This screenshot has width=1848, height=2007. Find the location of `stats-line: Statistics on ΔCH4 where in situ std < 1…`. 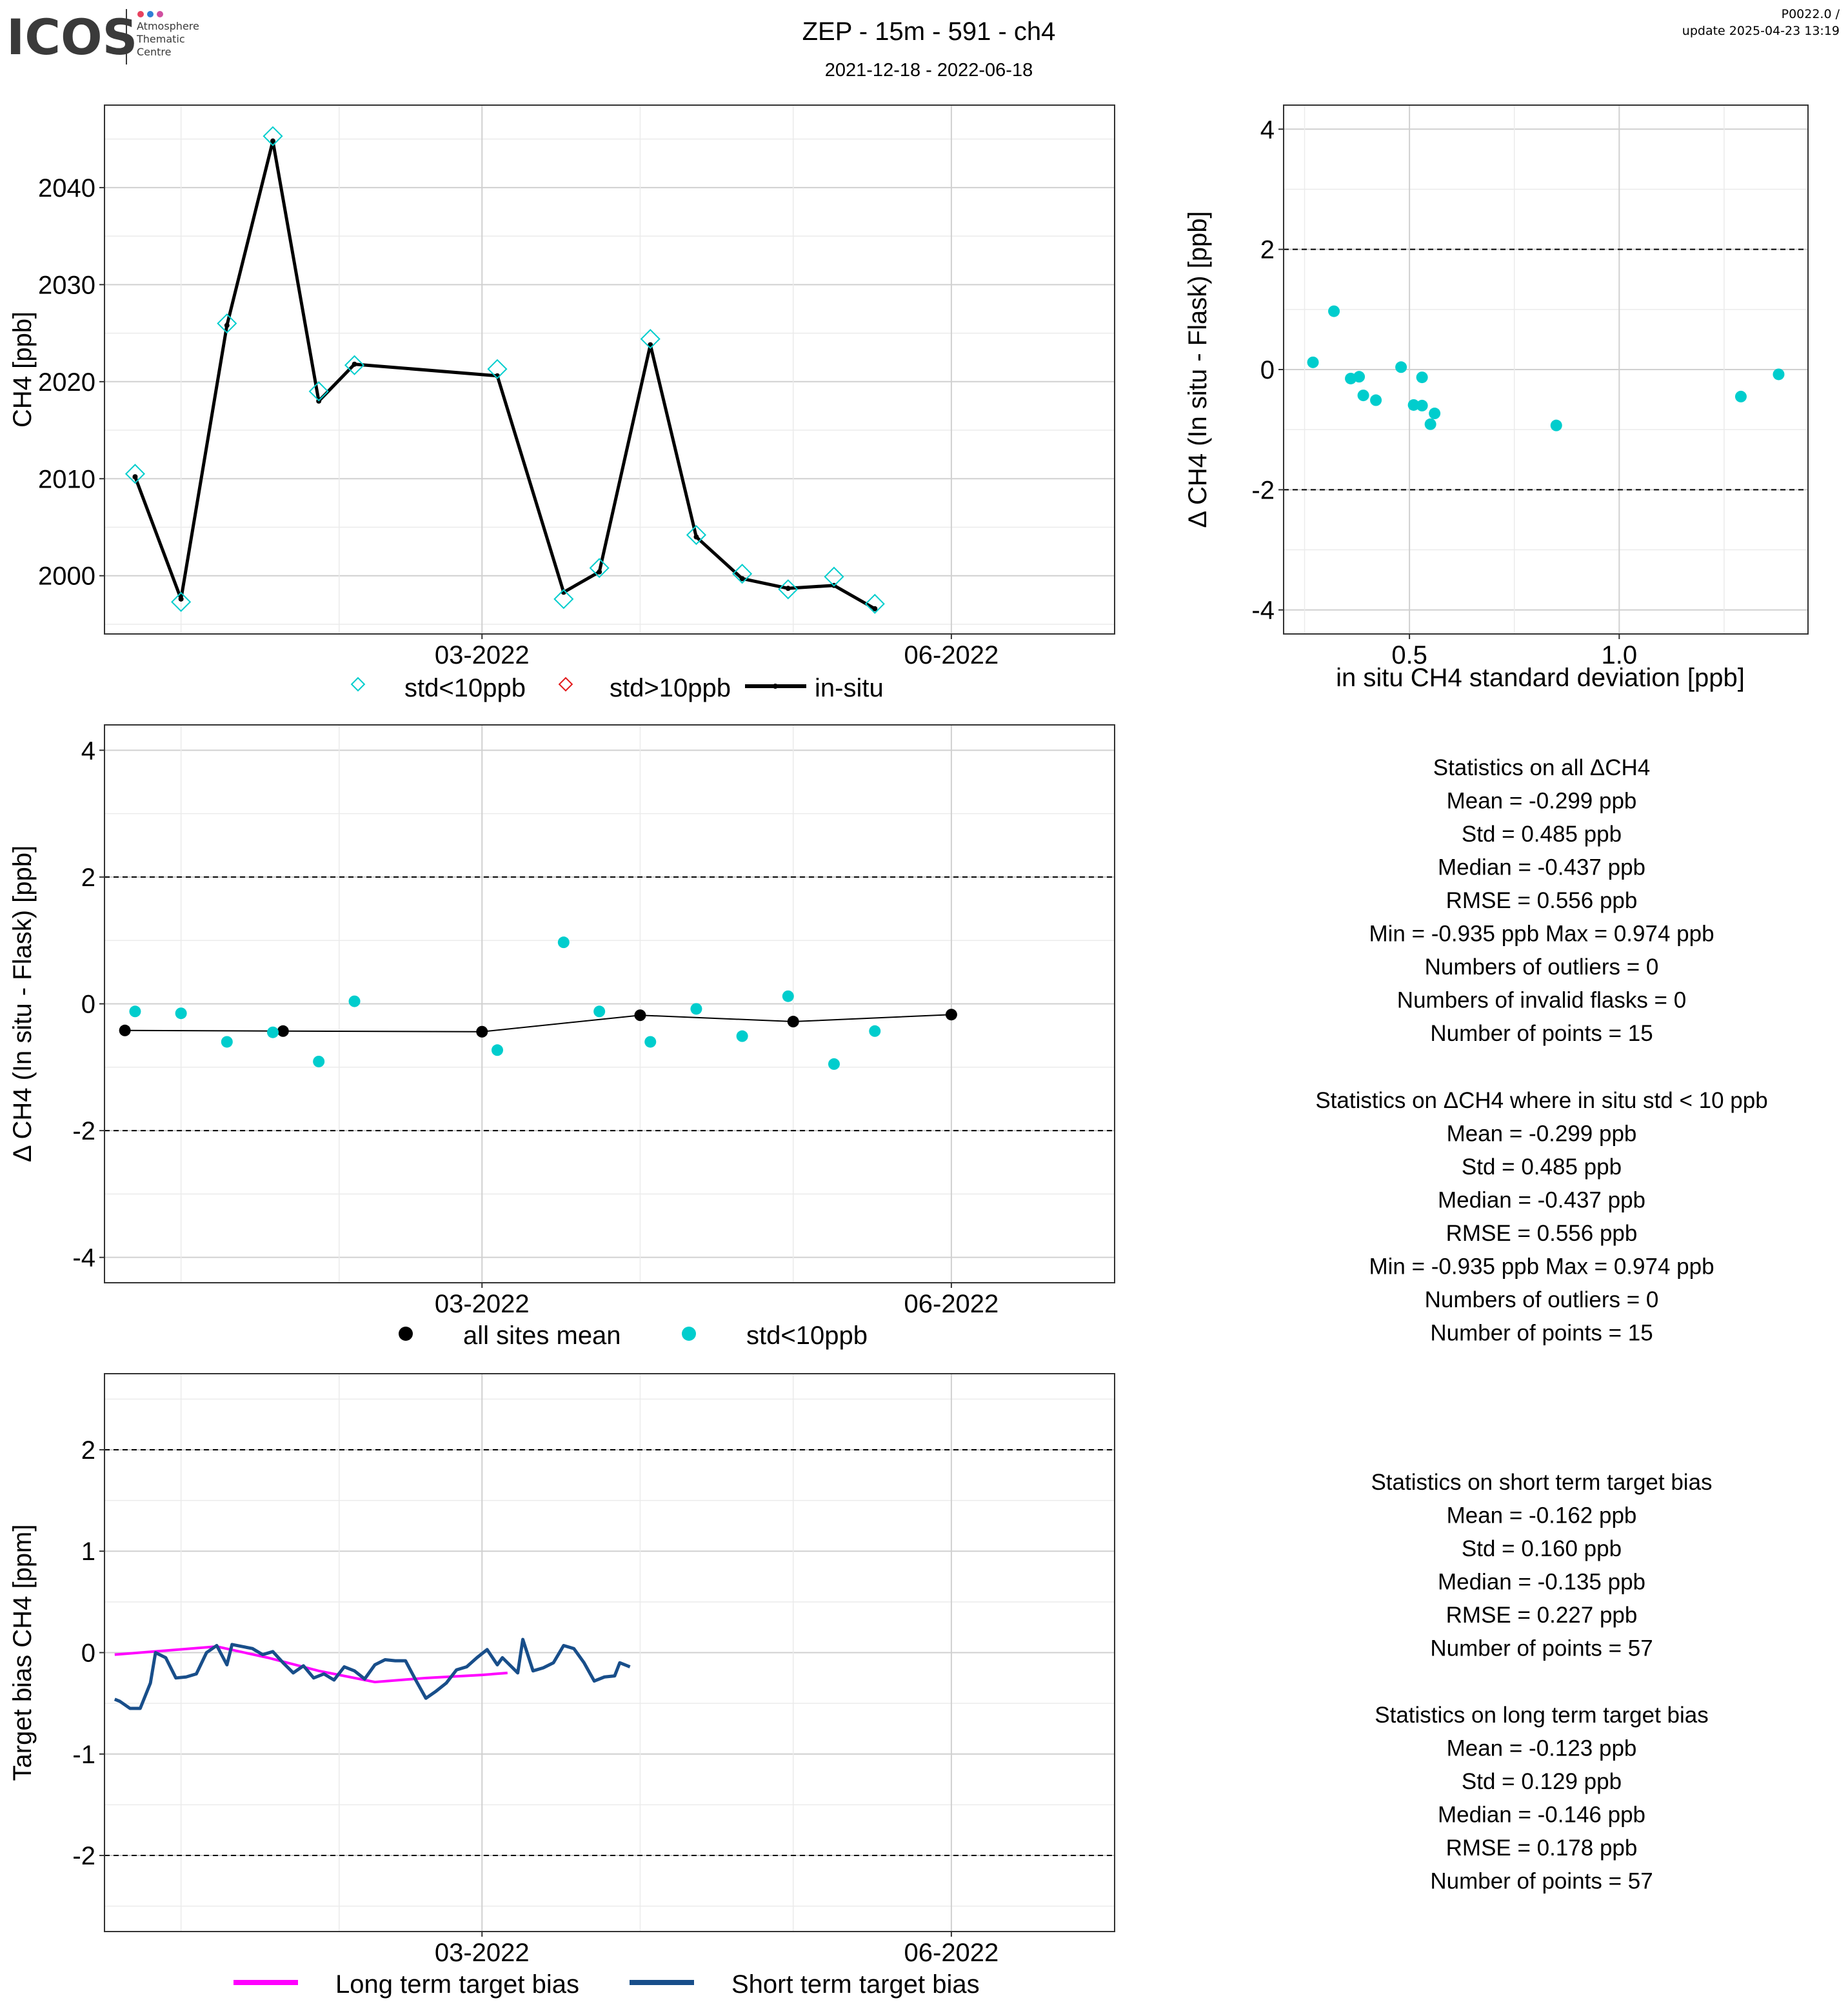

stats-line: Statistics on ΔCH4 where in situ std < 1… is located at coordinates (1541, 1100).